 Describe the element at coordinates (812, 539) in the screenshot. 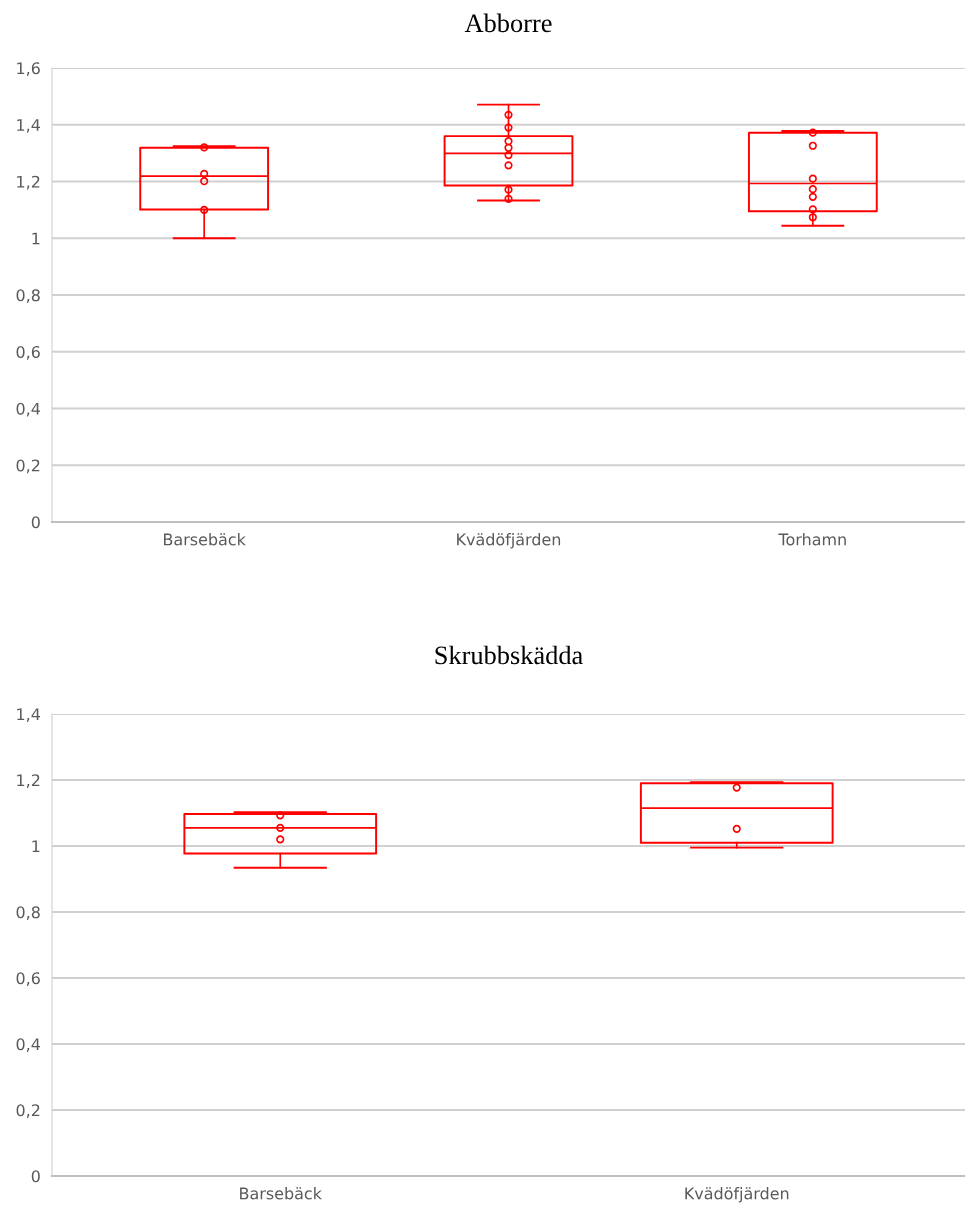

I see `x-tick-label: Torhamn` at that location.